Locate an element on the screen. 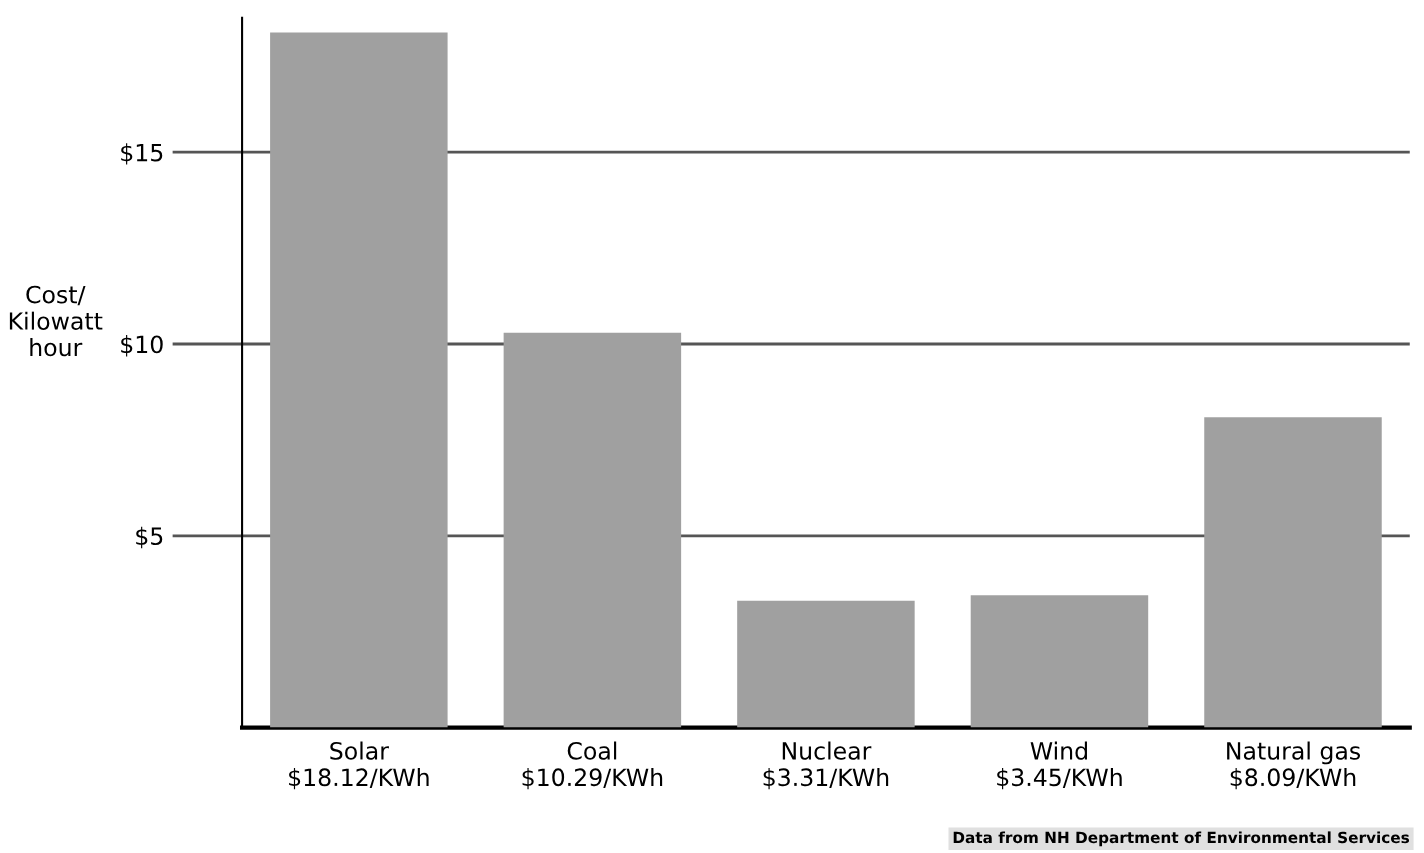 Image resolution: width=1424 pixels, height=853 pixels. y-axis-title: Cost/ Kilowatt hour is located at coordinates (56, 321).